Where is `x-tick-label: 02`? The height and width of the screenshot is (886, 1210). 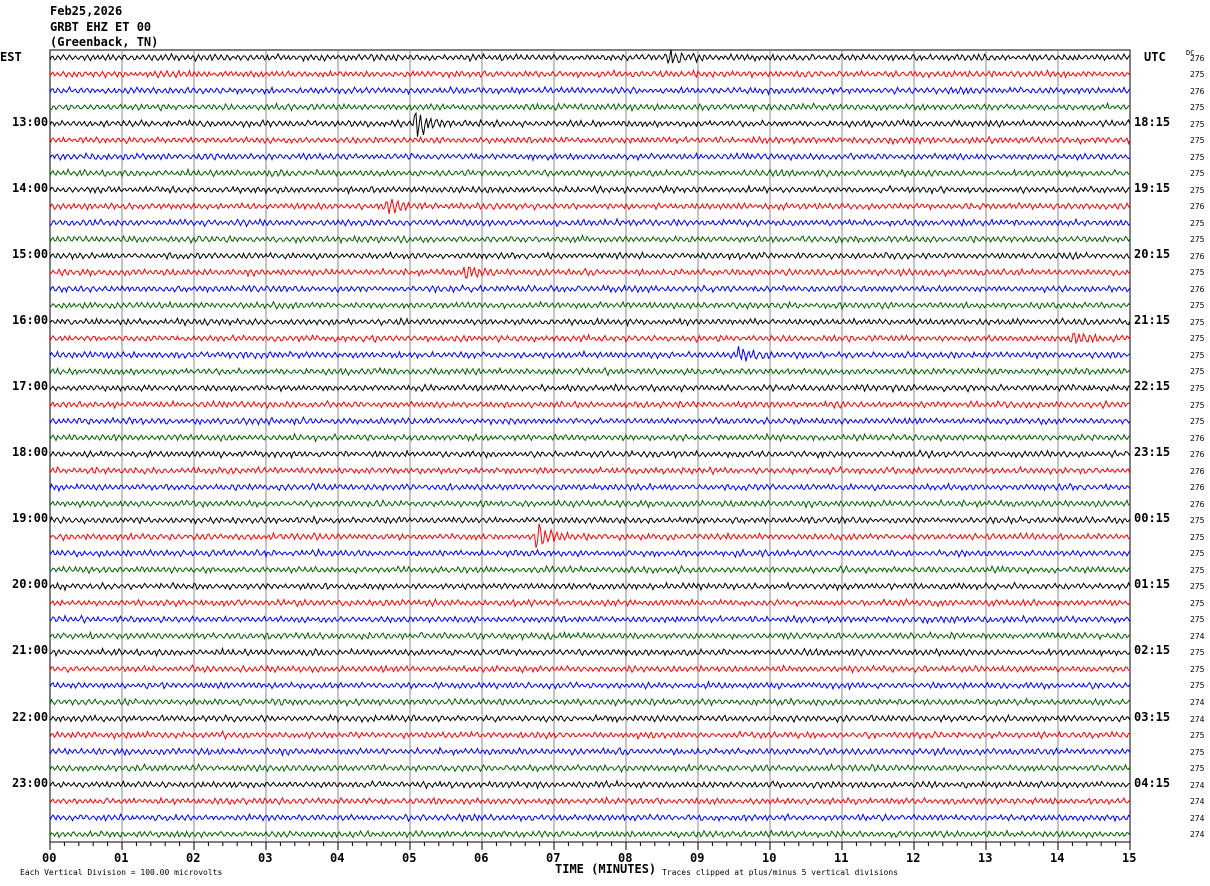
x-tick-label: 02 is located at coordinates (193, 858).